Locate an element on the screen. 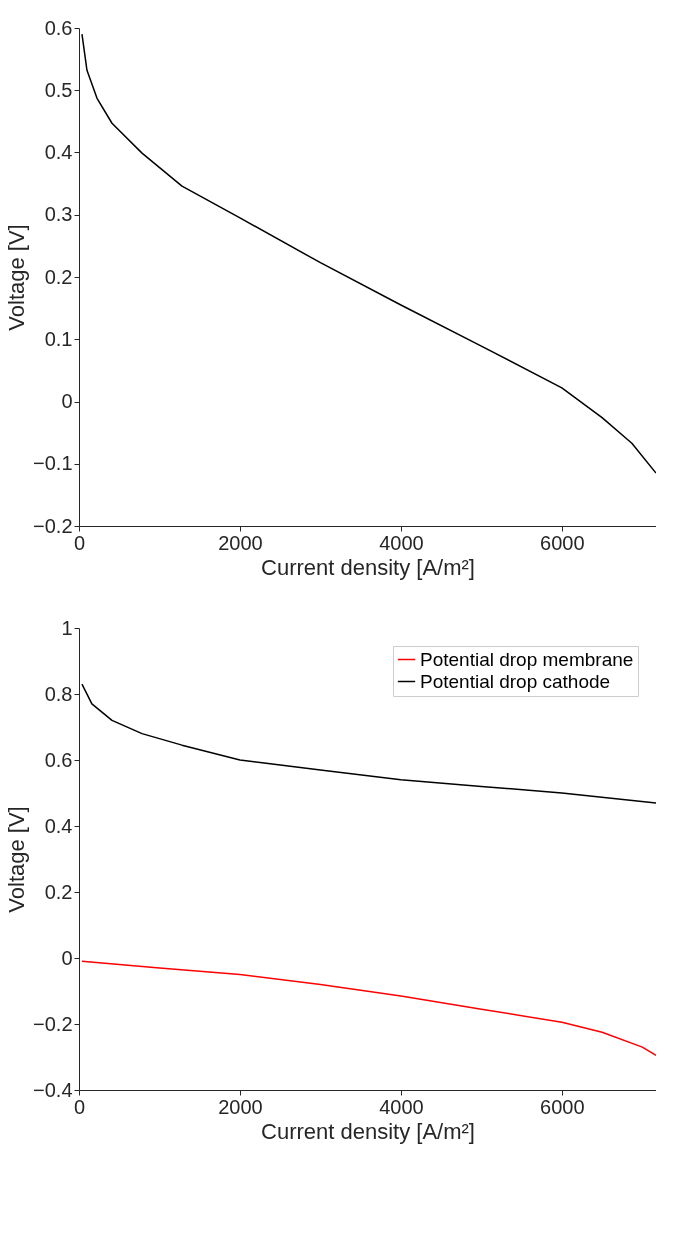  legend-label: Potential drop cathode is located at coordinates (515, 681).